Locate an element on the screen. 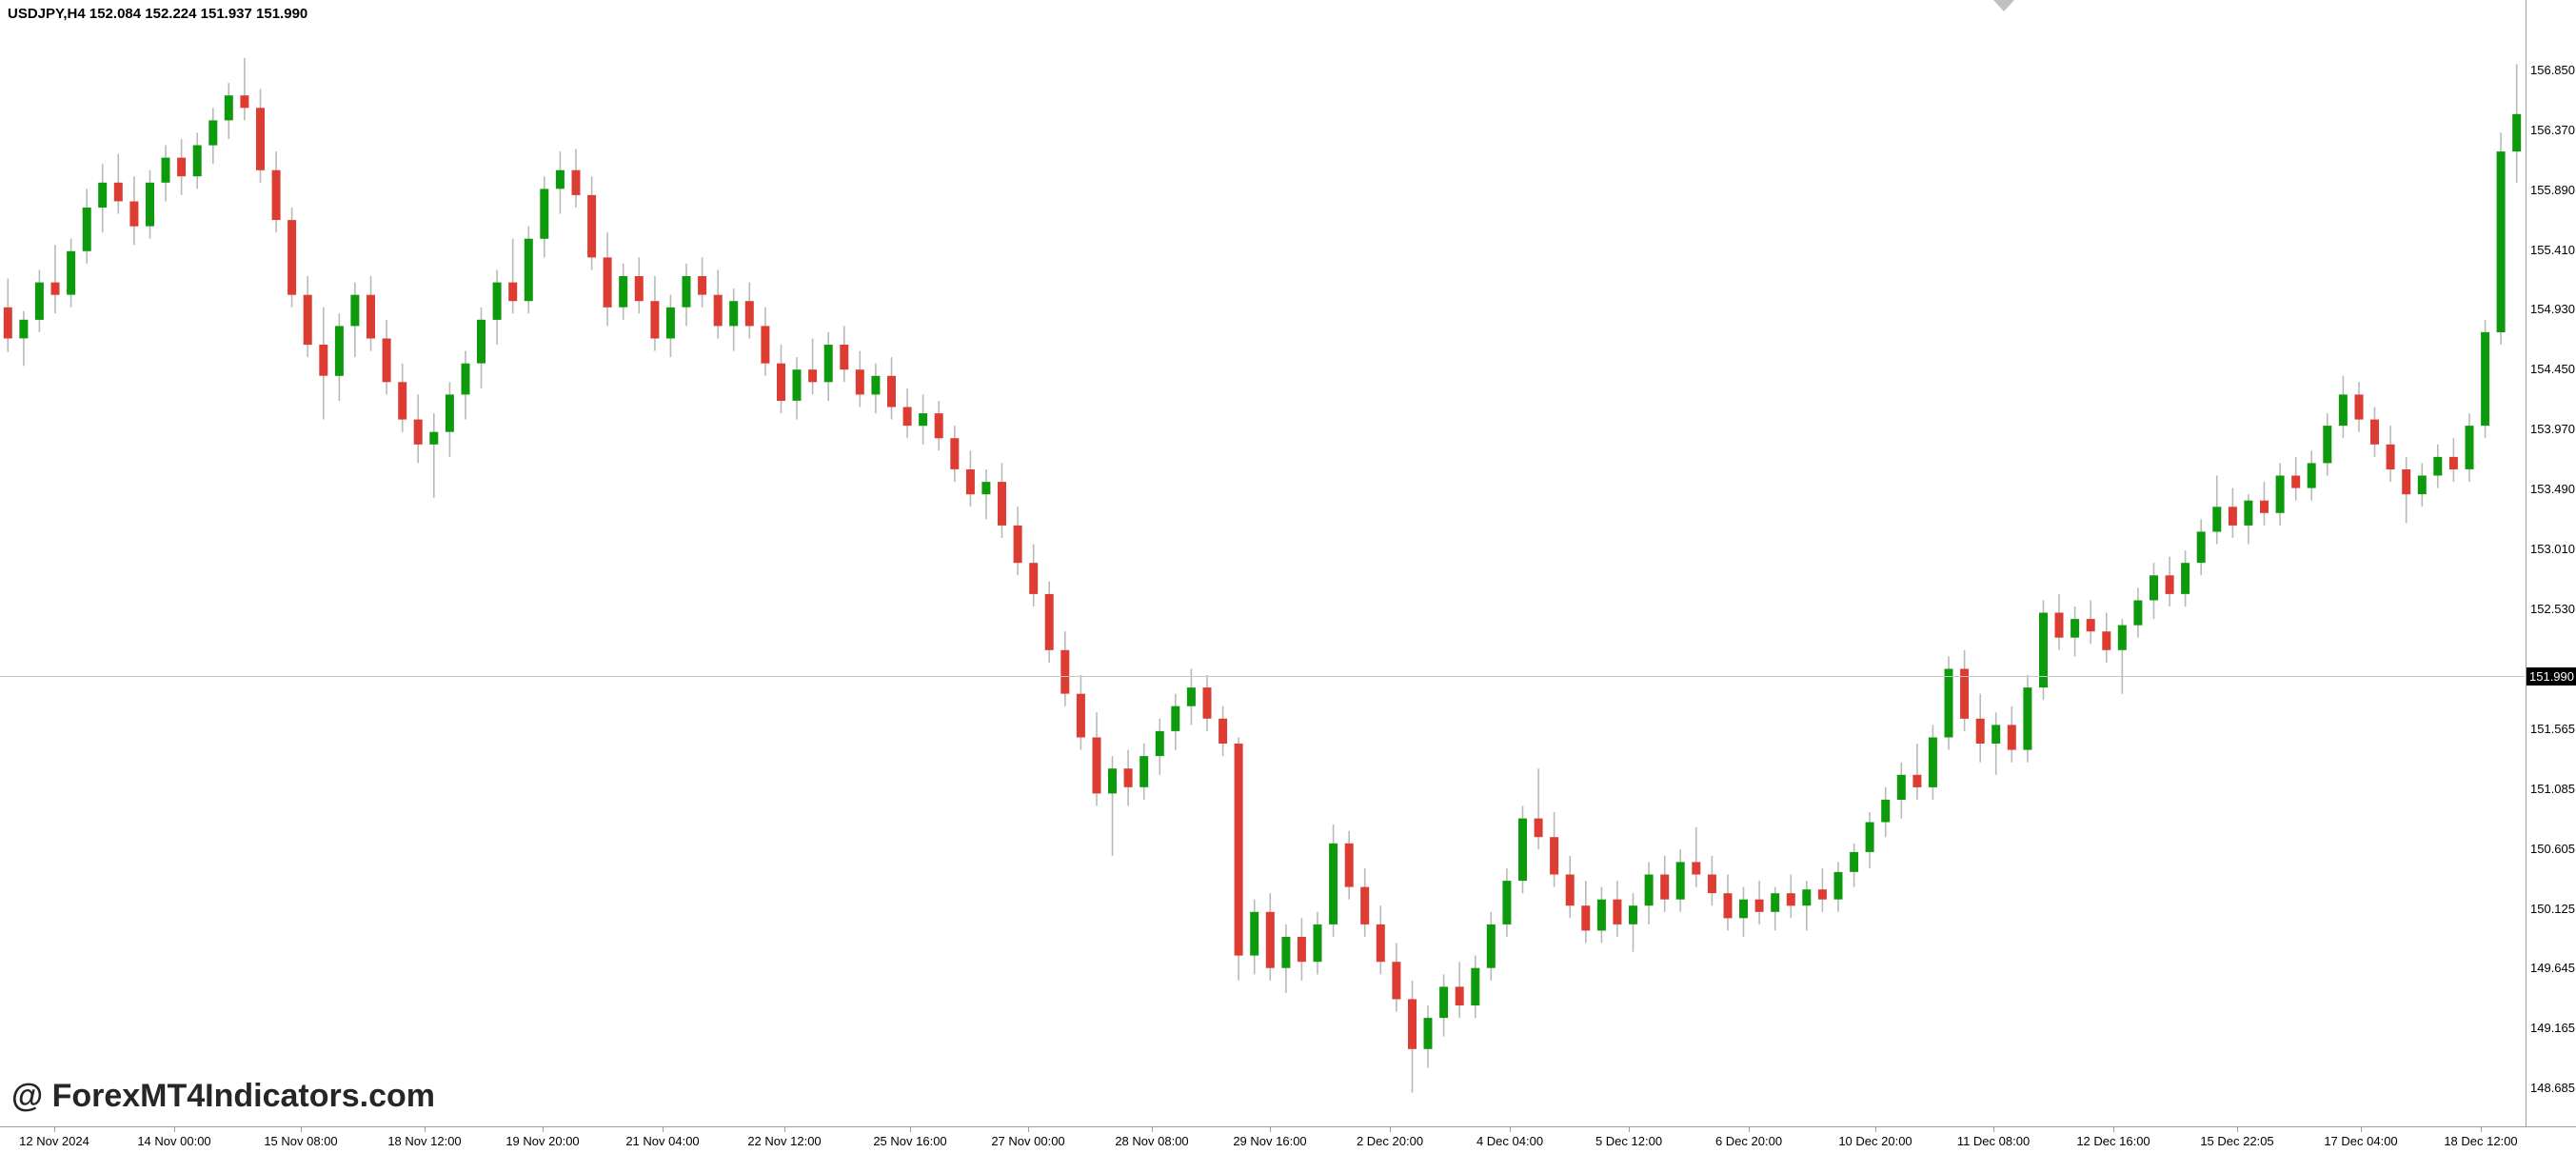  watermark-text: @ ForexMT4Indicators.com is located at coordinates (223, 1096).